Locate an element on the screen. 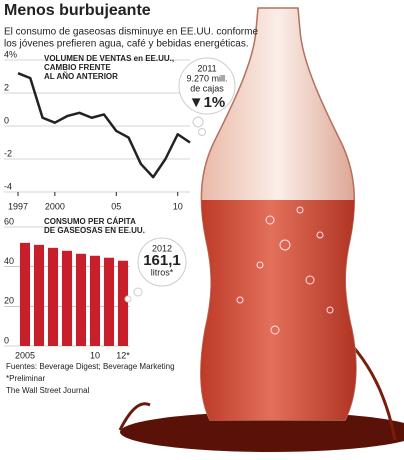 This screenshot has height=460, width=404. annotation: ▼1% is located at coordinates (207, 102).